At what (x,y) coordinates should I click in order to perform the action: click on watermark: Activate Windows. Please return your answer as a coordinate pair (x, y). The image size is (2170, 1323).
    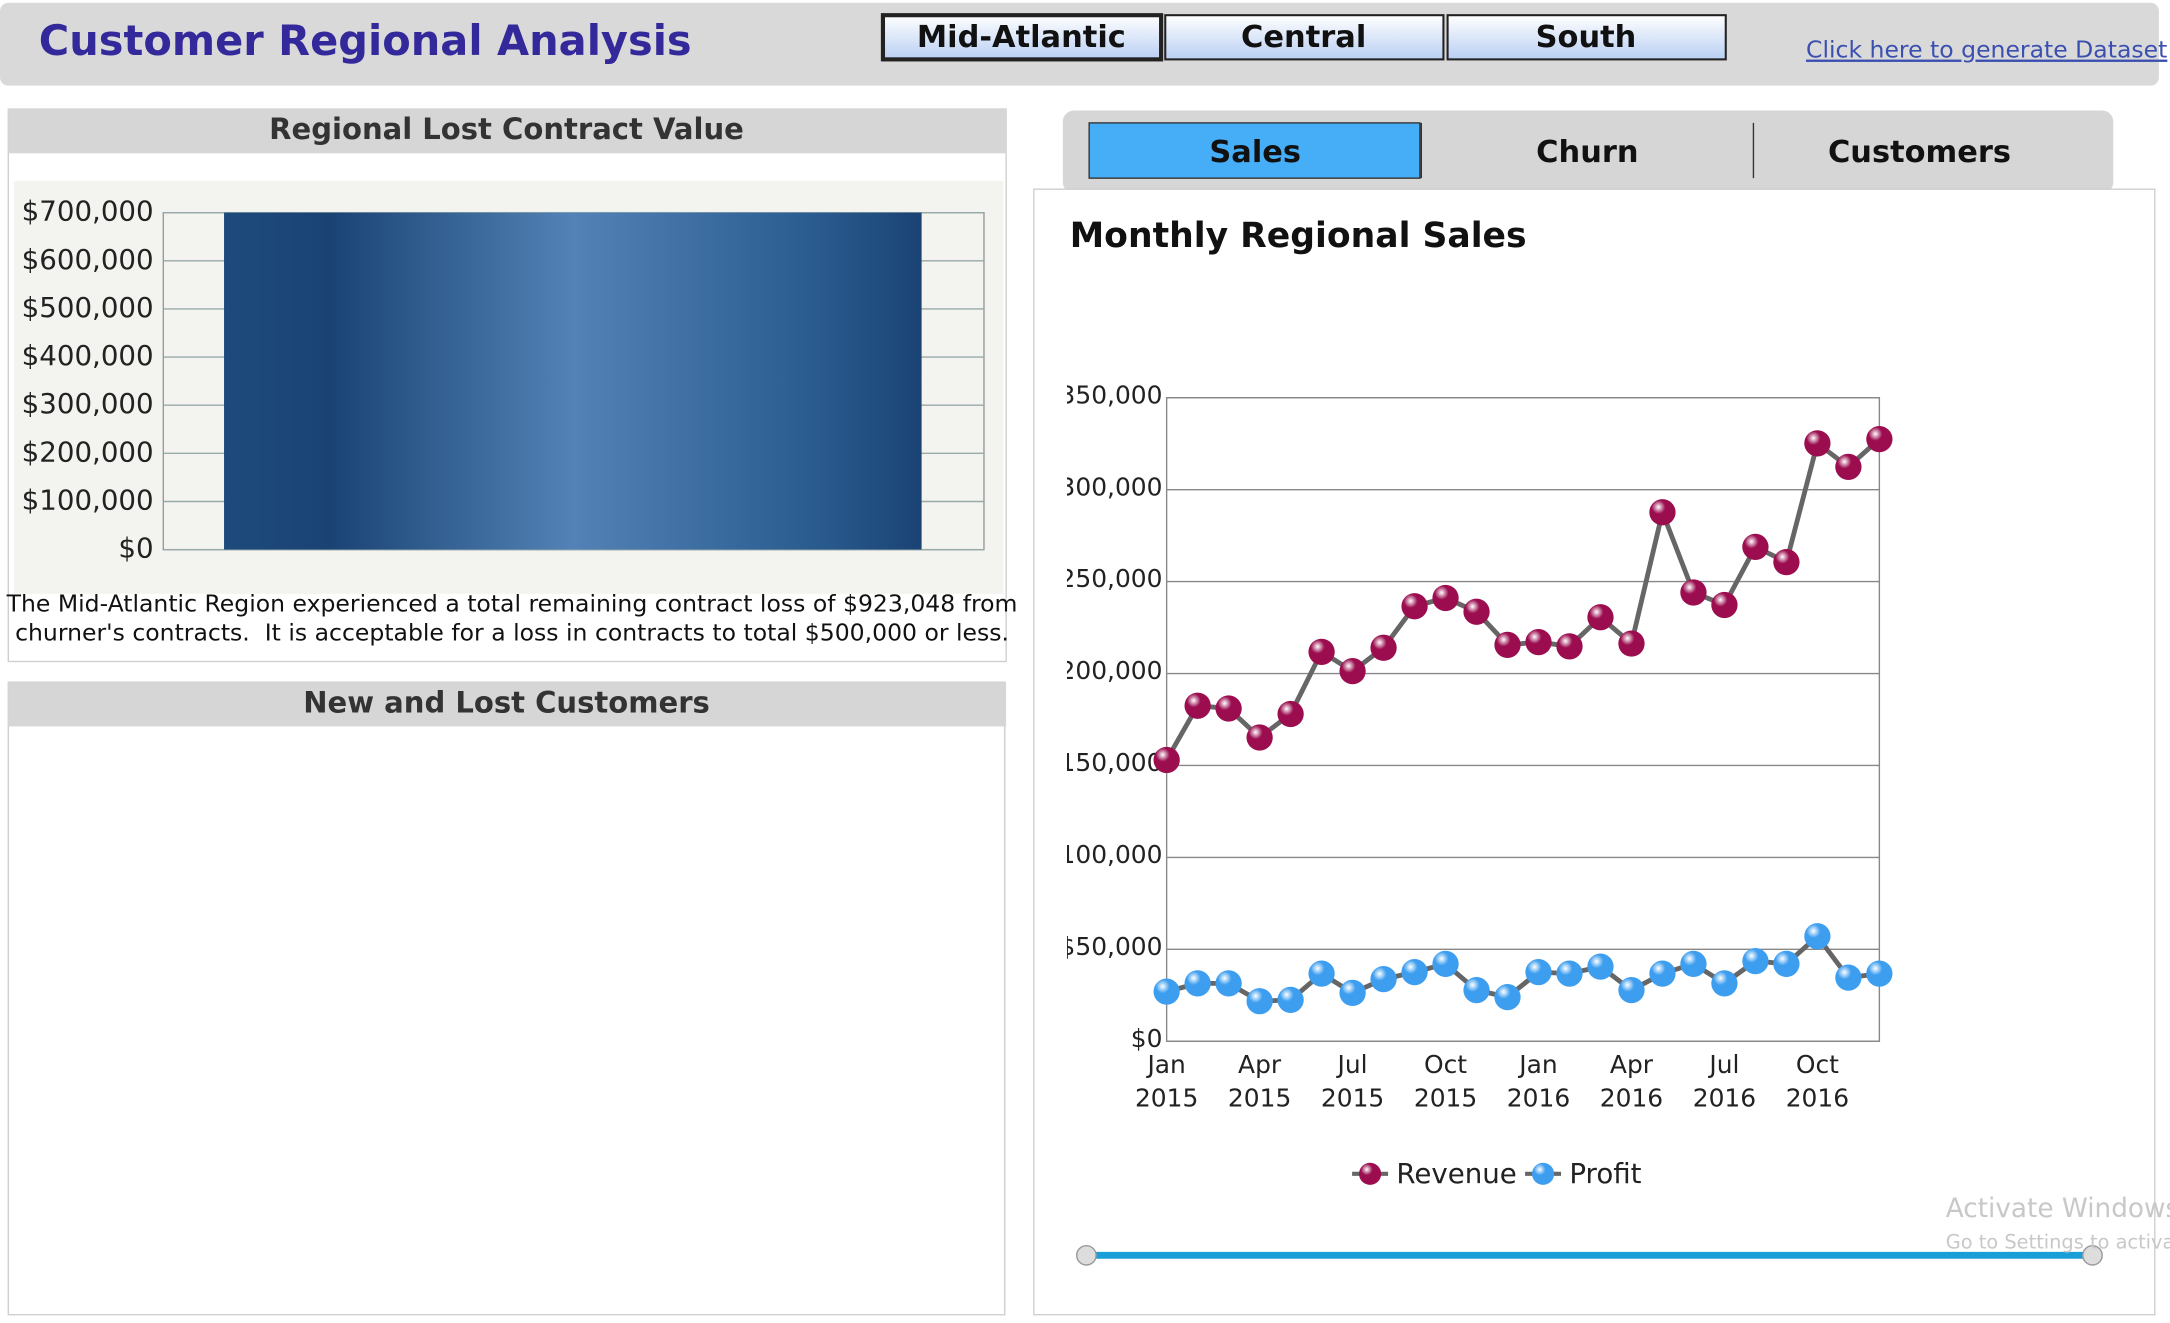
    Looking at the image, I should click on (2058, 1209).